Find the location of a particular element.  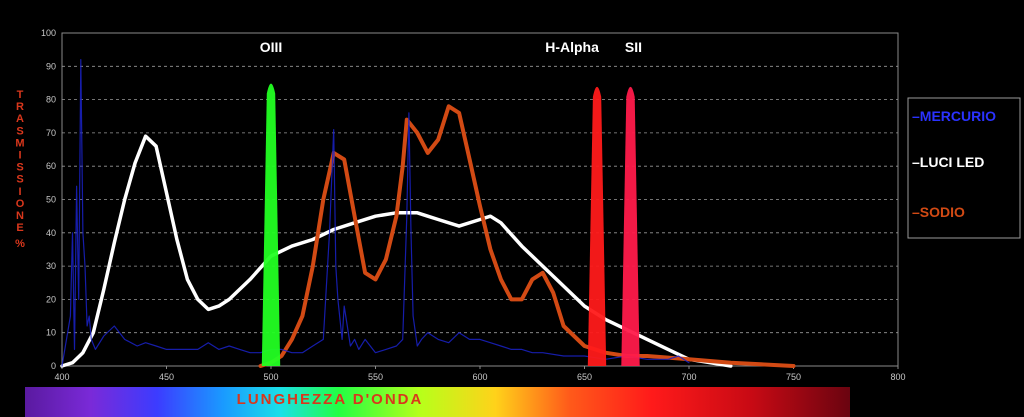

legend-item-sodio: –SODIO is located at coordinates (938, 212).